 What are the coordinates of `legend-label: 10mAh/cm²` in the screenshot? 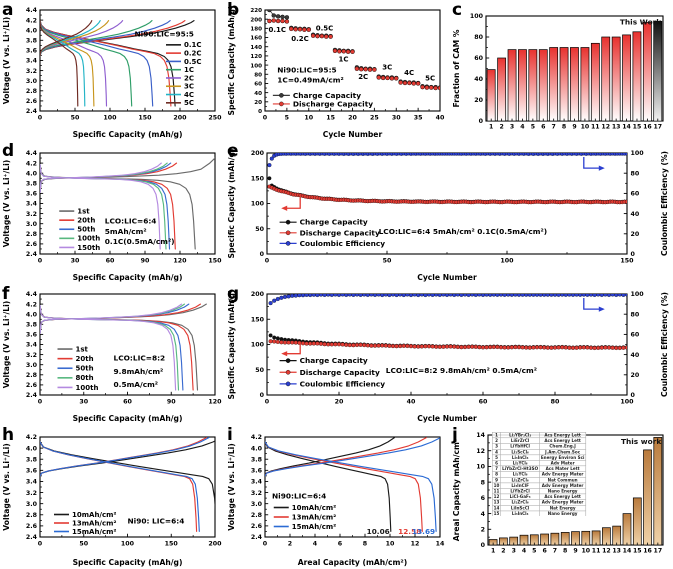 It's located at (314, 508).